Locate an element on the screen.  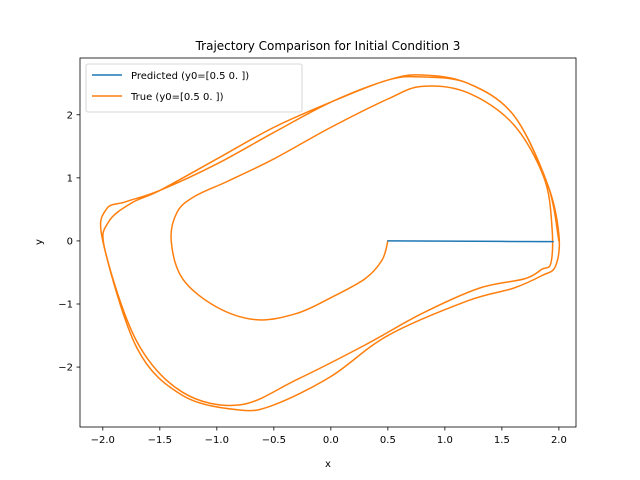
y-tick-label: 1 is located at coordinates (70, 178).